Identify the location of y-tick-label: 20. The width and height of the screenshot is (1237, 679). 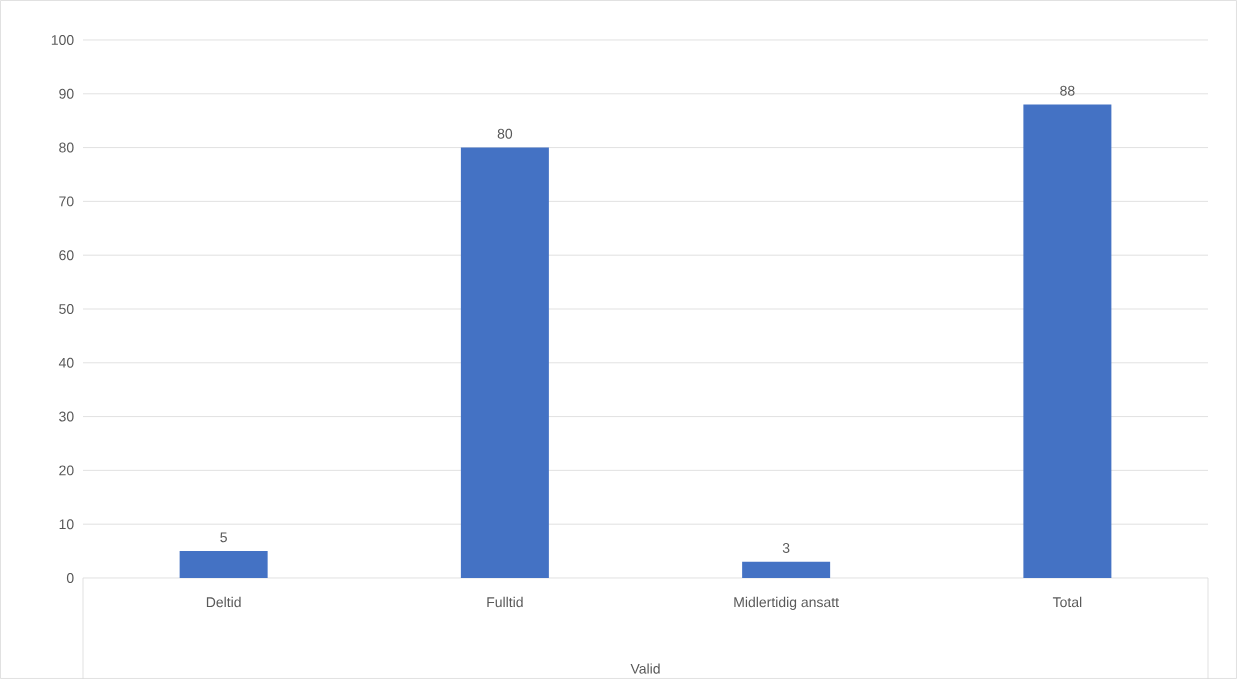
(66, 470).